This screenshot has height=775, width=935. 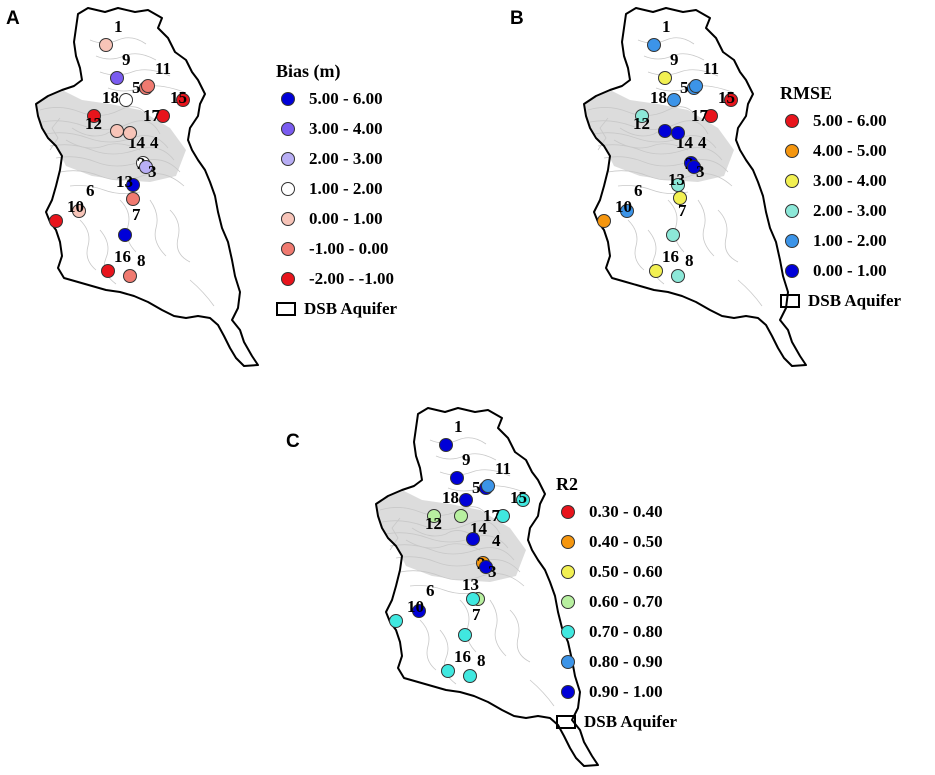 What do you see at coordinates (689, 260) in the screenshot?
I see `well-site-label: 8` at bounding box center [689, 260].